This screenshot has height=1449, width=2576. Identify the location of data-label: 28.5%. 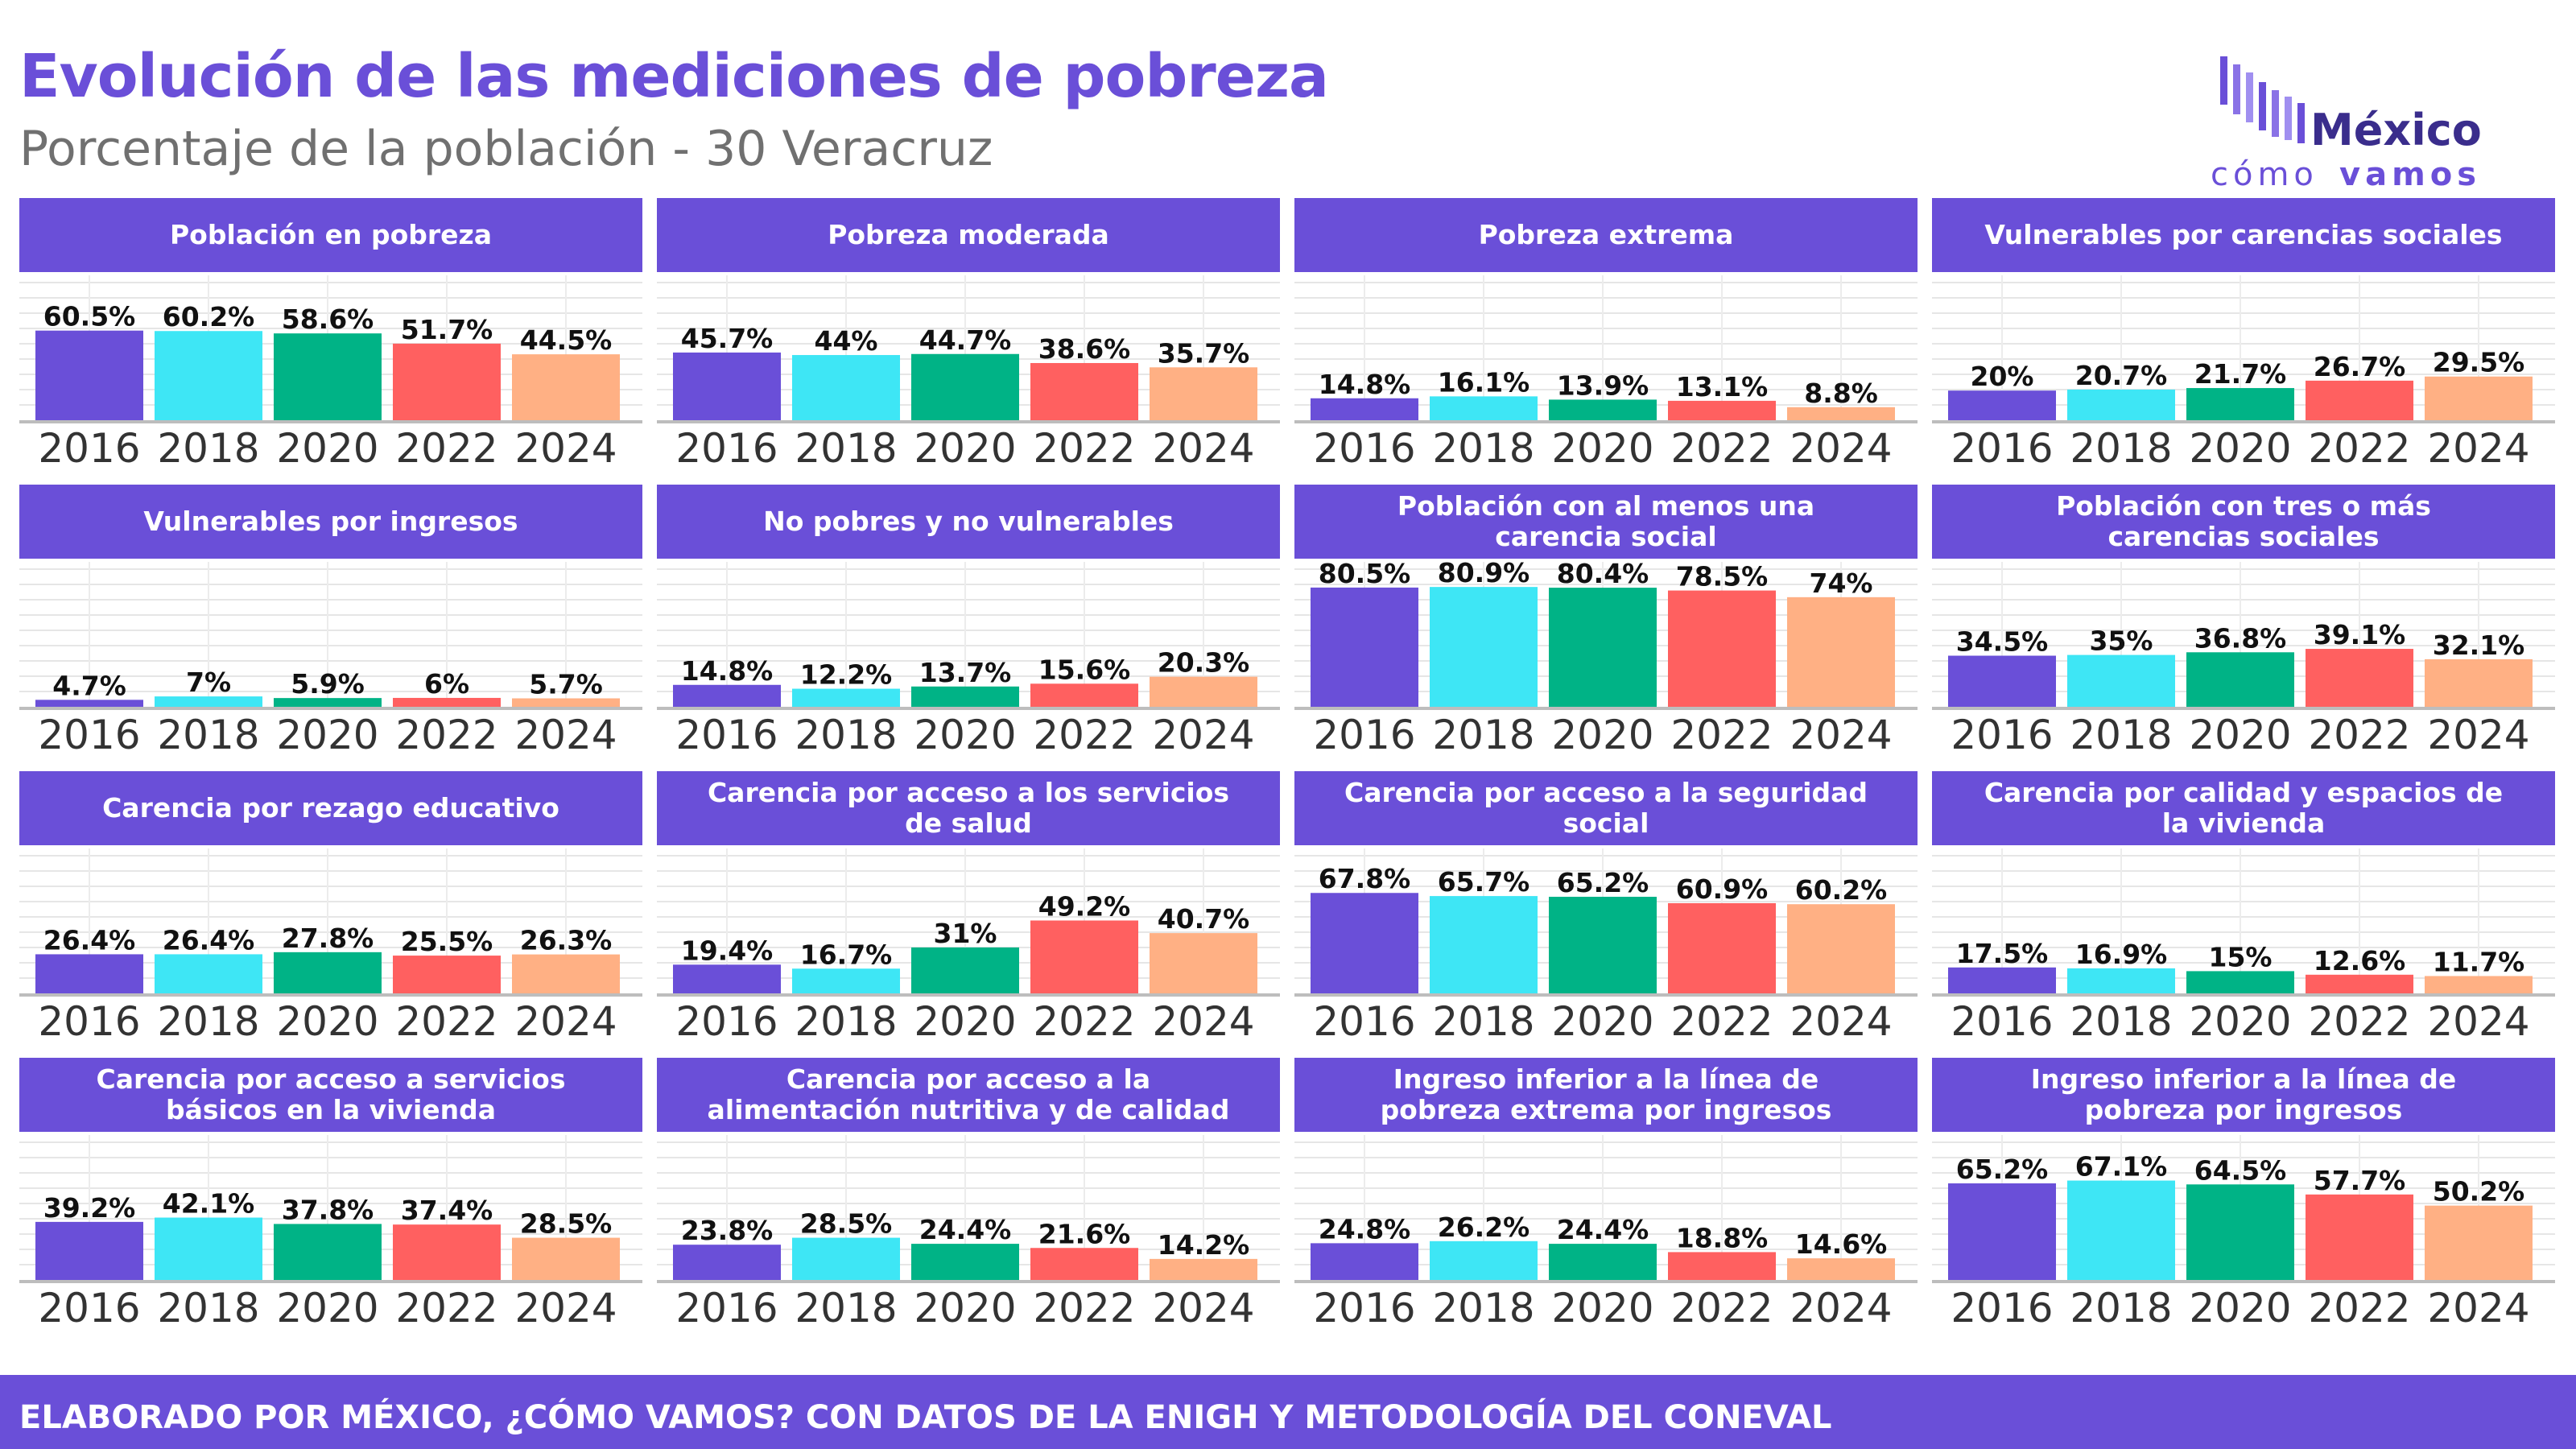
(846, 1224).